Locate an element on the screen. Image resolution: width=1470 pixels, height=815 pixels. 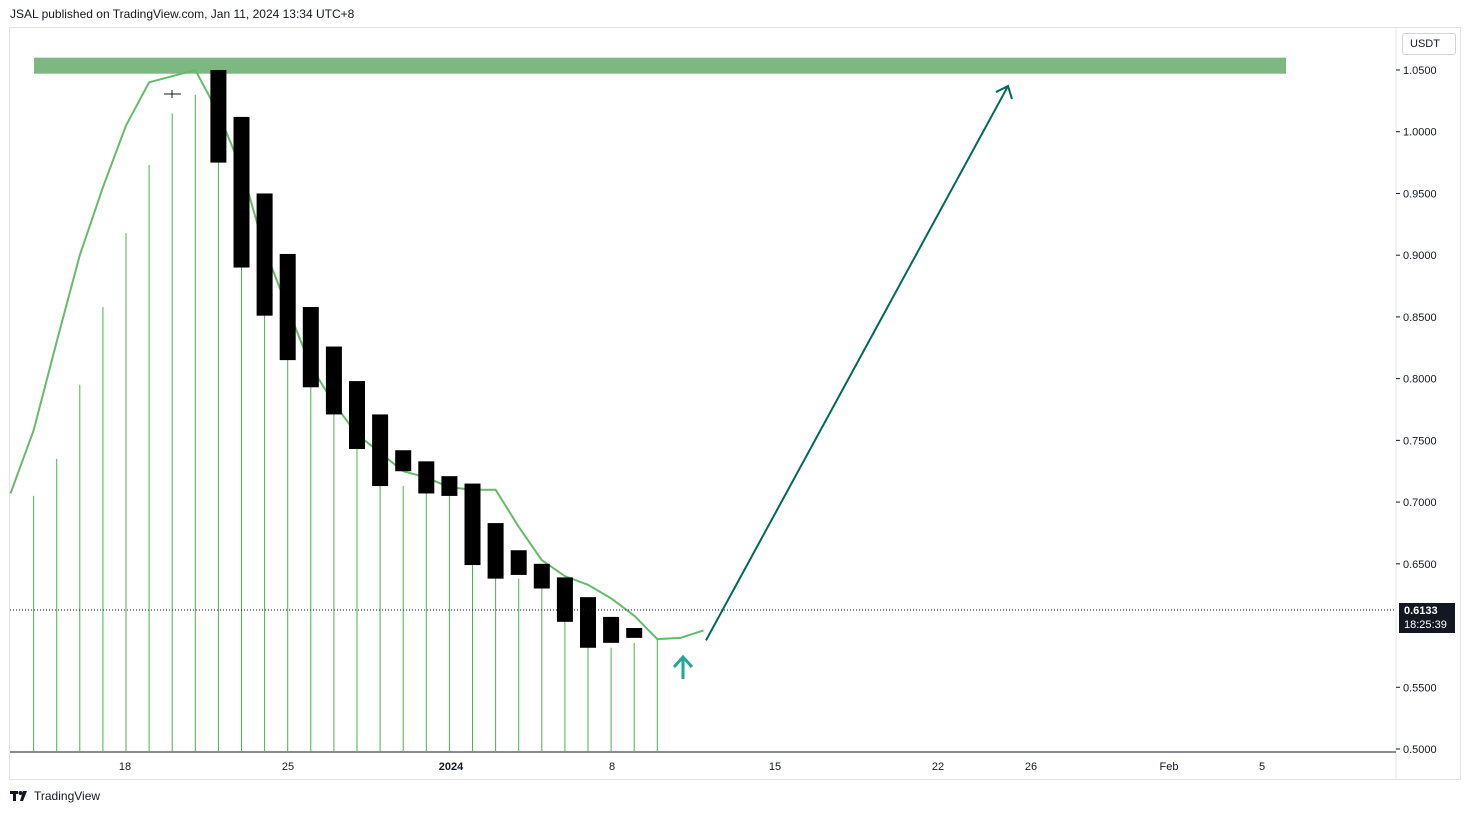
currency-label: USDT is located at coordinates (1429, 44).